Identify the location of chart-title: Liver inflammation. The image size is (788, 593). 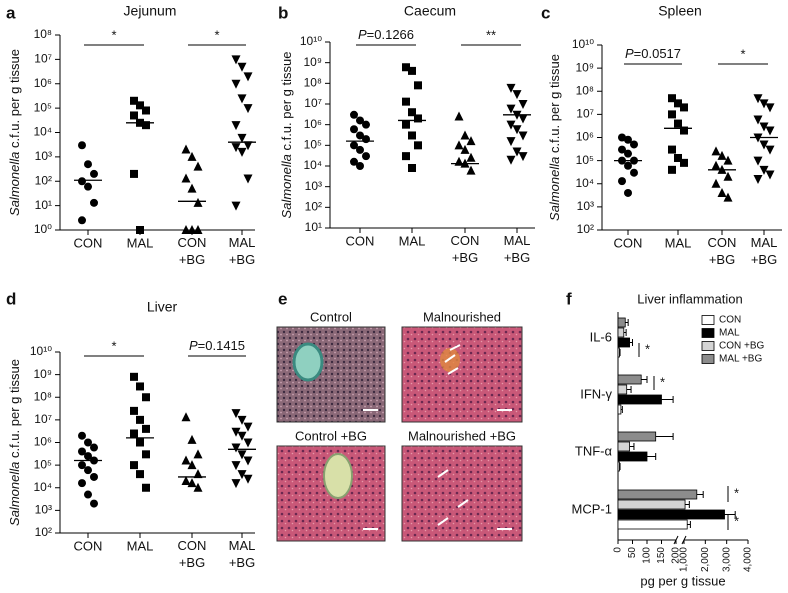
(690, 298).